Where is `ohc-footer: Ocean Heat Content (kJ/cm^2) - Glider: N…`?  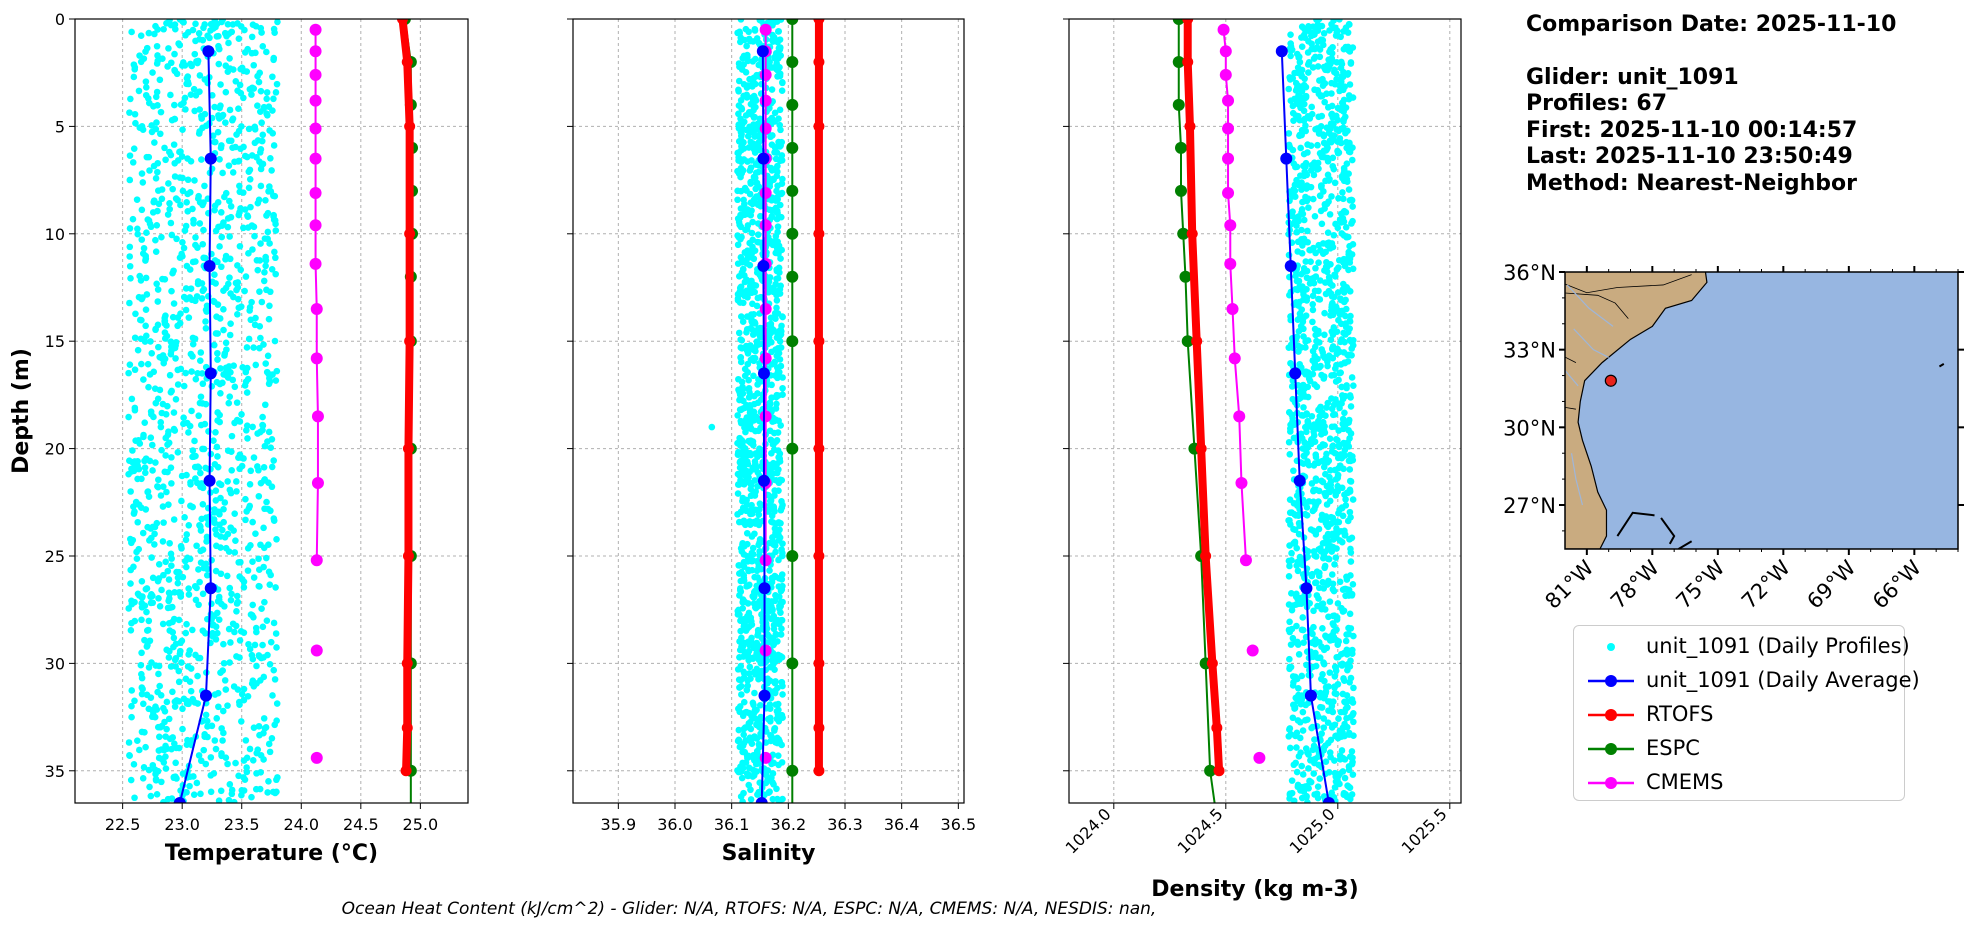
ohc-footer: Ocean Heat Content (kJ/cm^2) - Glider: N… is located at coordinates (749, 909).